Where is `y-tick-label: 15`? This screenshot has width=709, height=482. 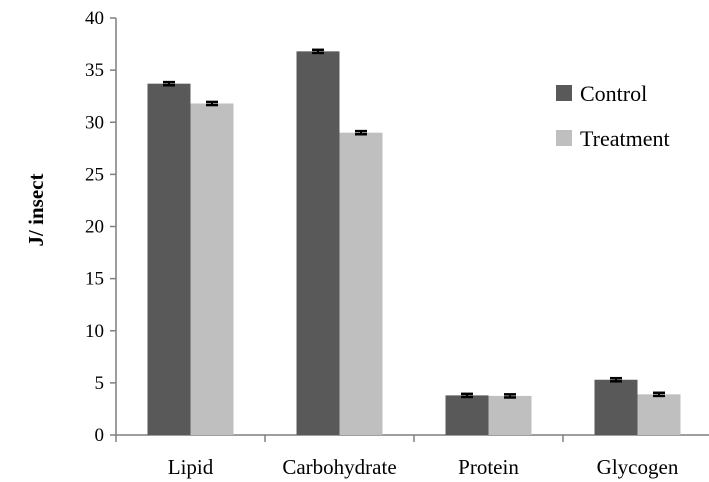 y-tick-label: 15 is located at coordinates (94, 279).